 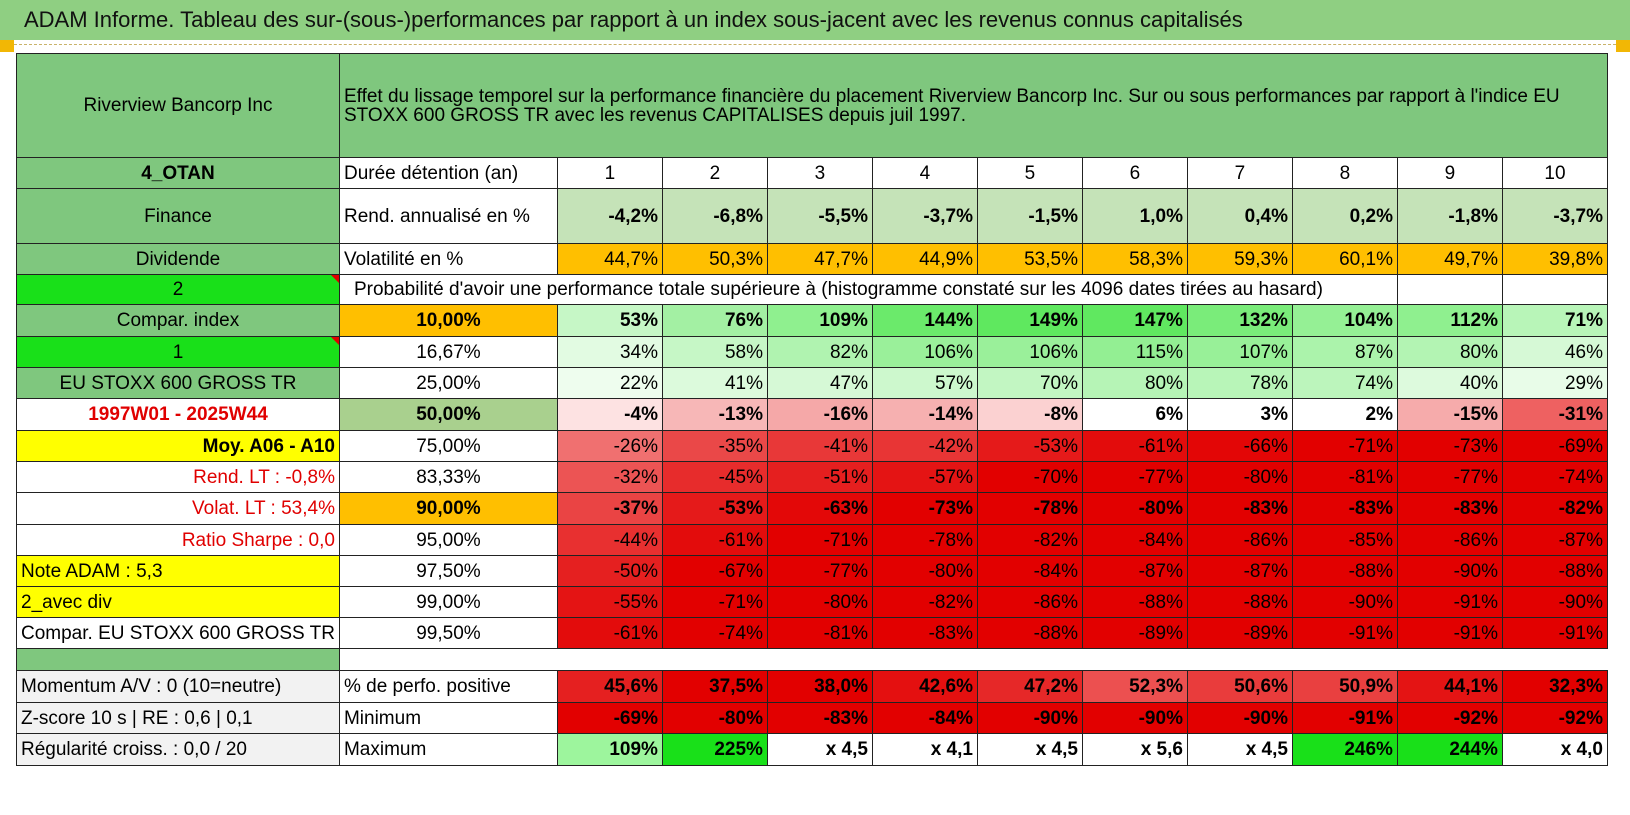 I want to click on duration-label: Durée détention (an), so click(x=448, y=173).